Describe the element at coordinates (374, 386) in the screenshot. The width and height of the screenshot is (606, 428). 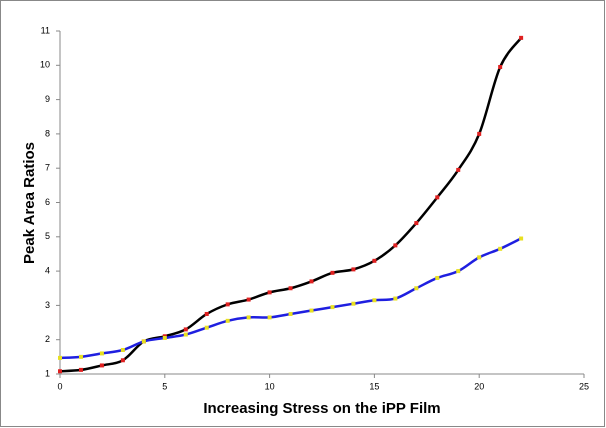
I see `x-tick-label: 15` at that location.